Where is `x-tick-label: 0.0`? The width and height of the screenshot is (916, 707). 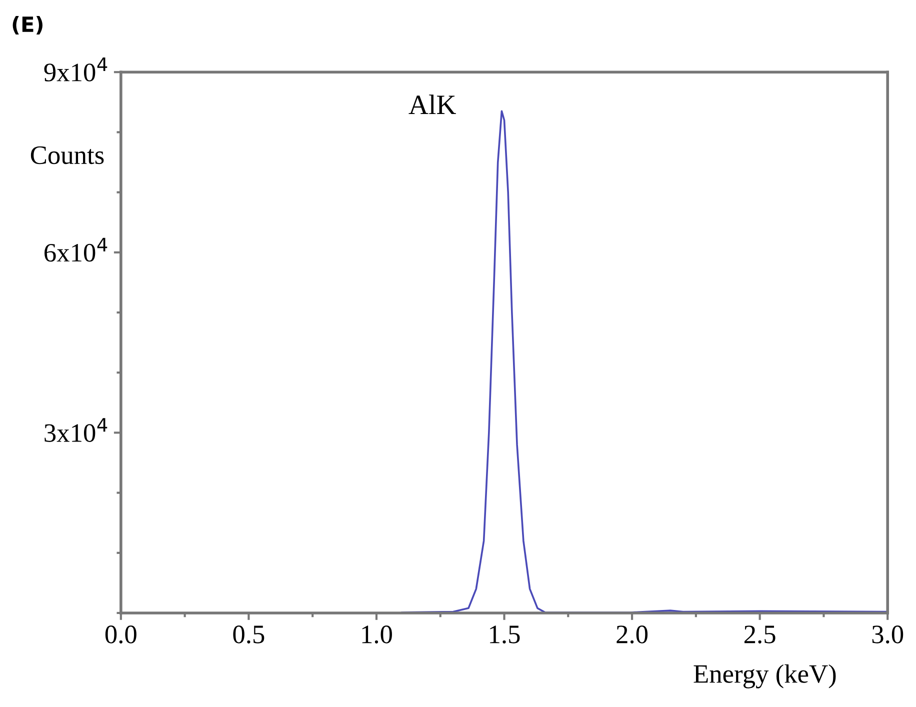
x-tick-label: 0.0 is located at coordinates (120, 635).